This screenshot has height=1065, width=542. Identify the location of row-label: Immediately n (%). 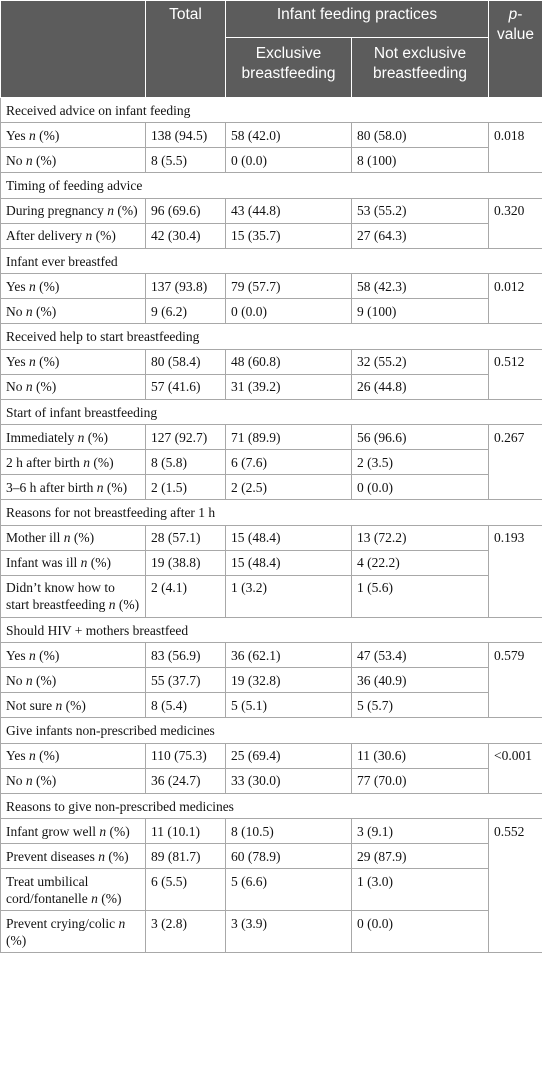
(73, 437).